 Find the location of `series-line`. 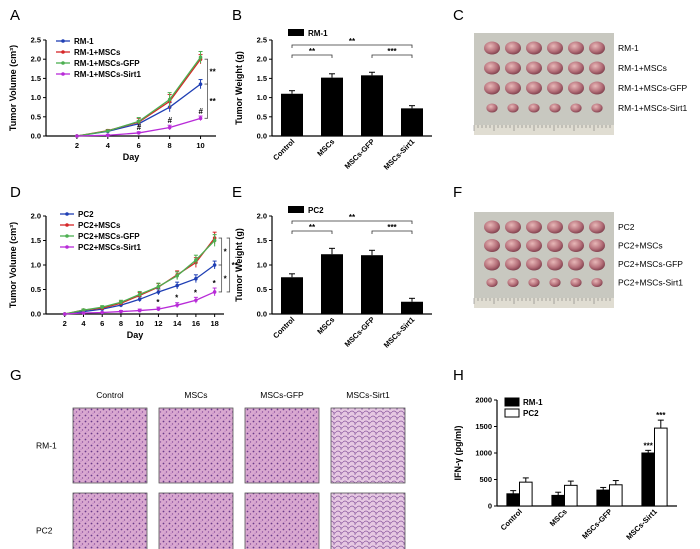

series-line is located at coordinates (140, 289).